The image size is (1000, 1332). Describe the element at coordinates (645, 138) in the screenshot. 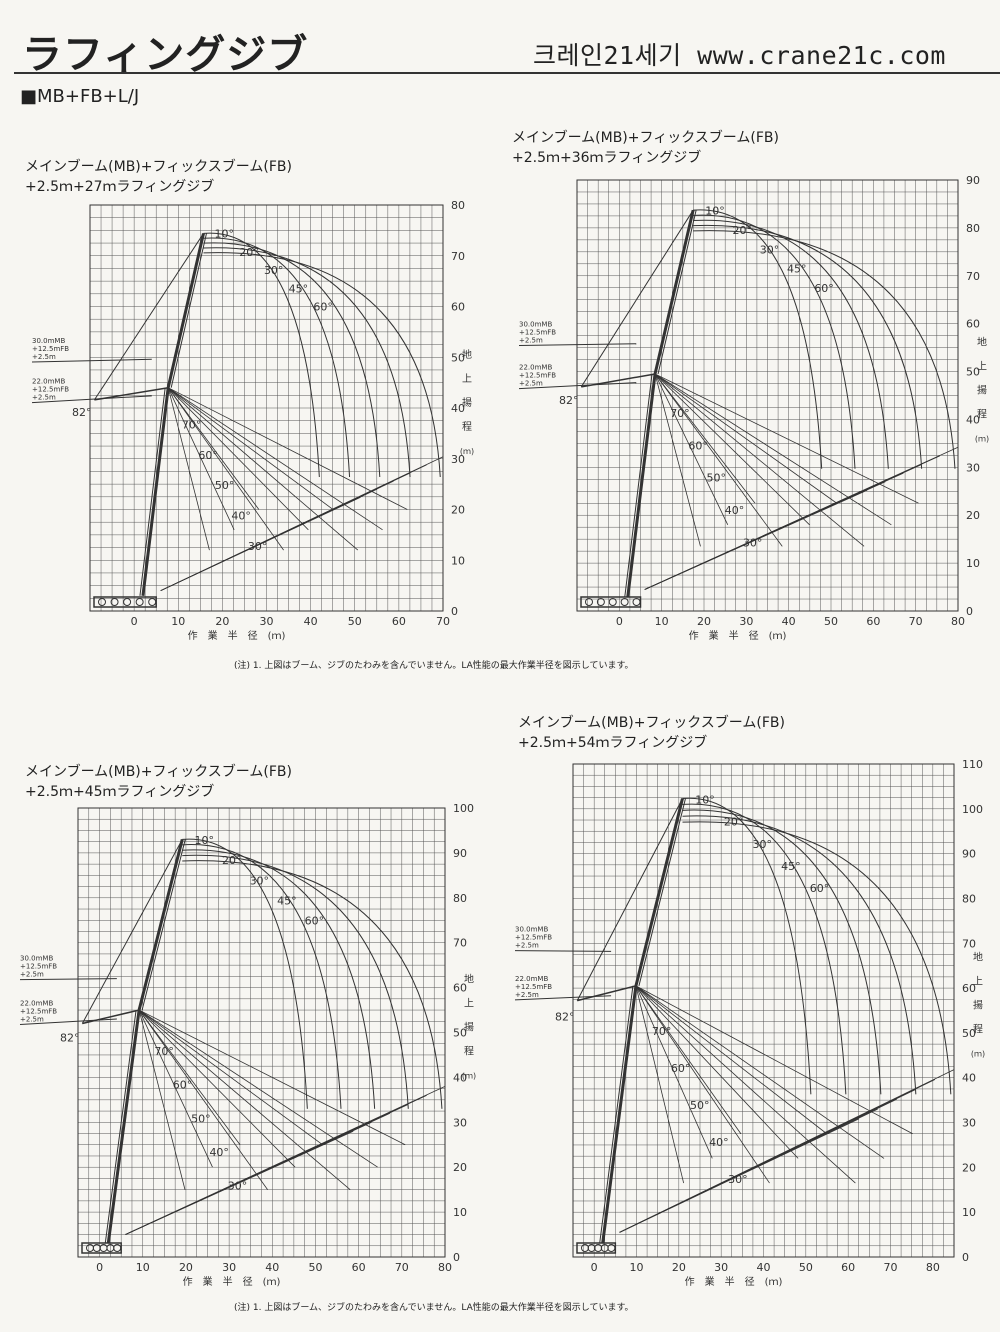

I see `chart-2-caption-line1: メインブーム(MB)+フィックスブーム(FB)` at that location.